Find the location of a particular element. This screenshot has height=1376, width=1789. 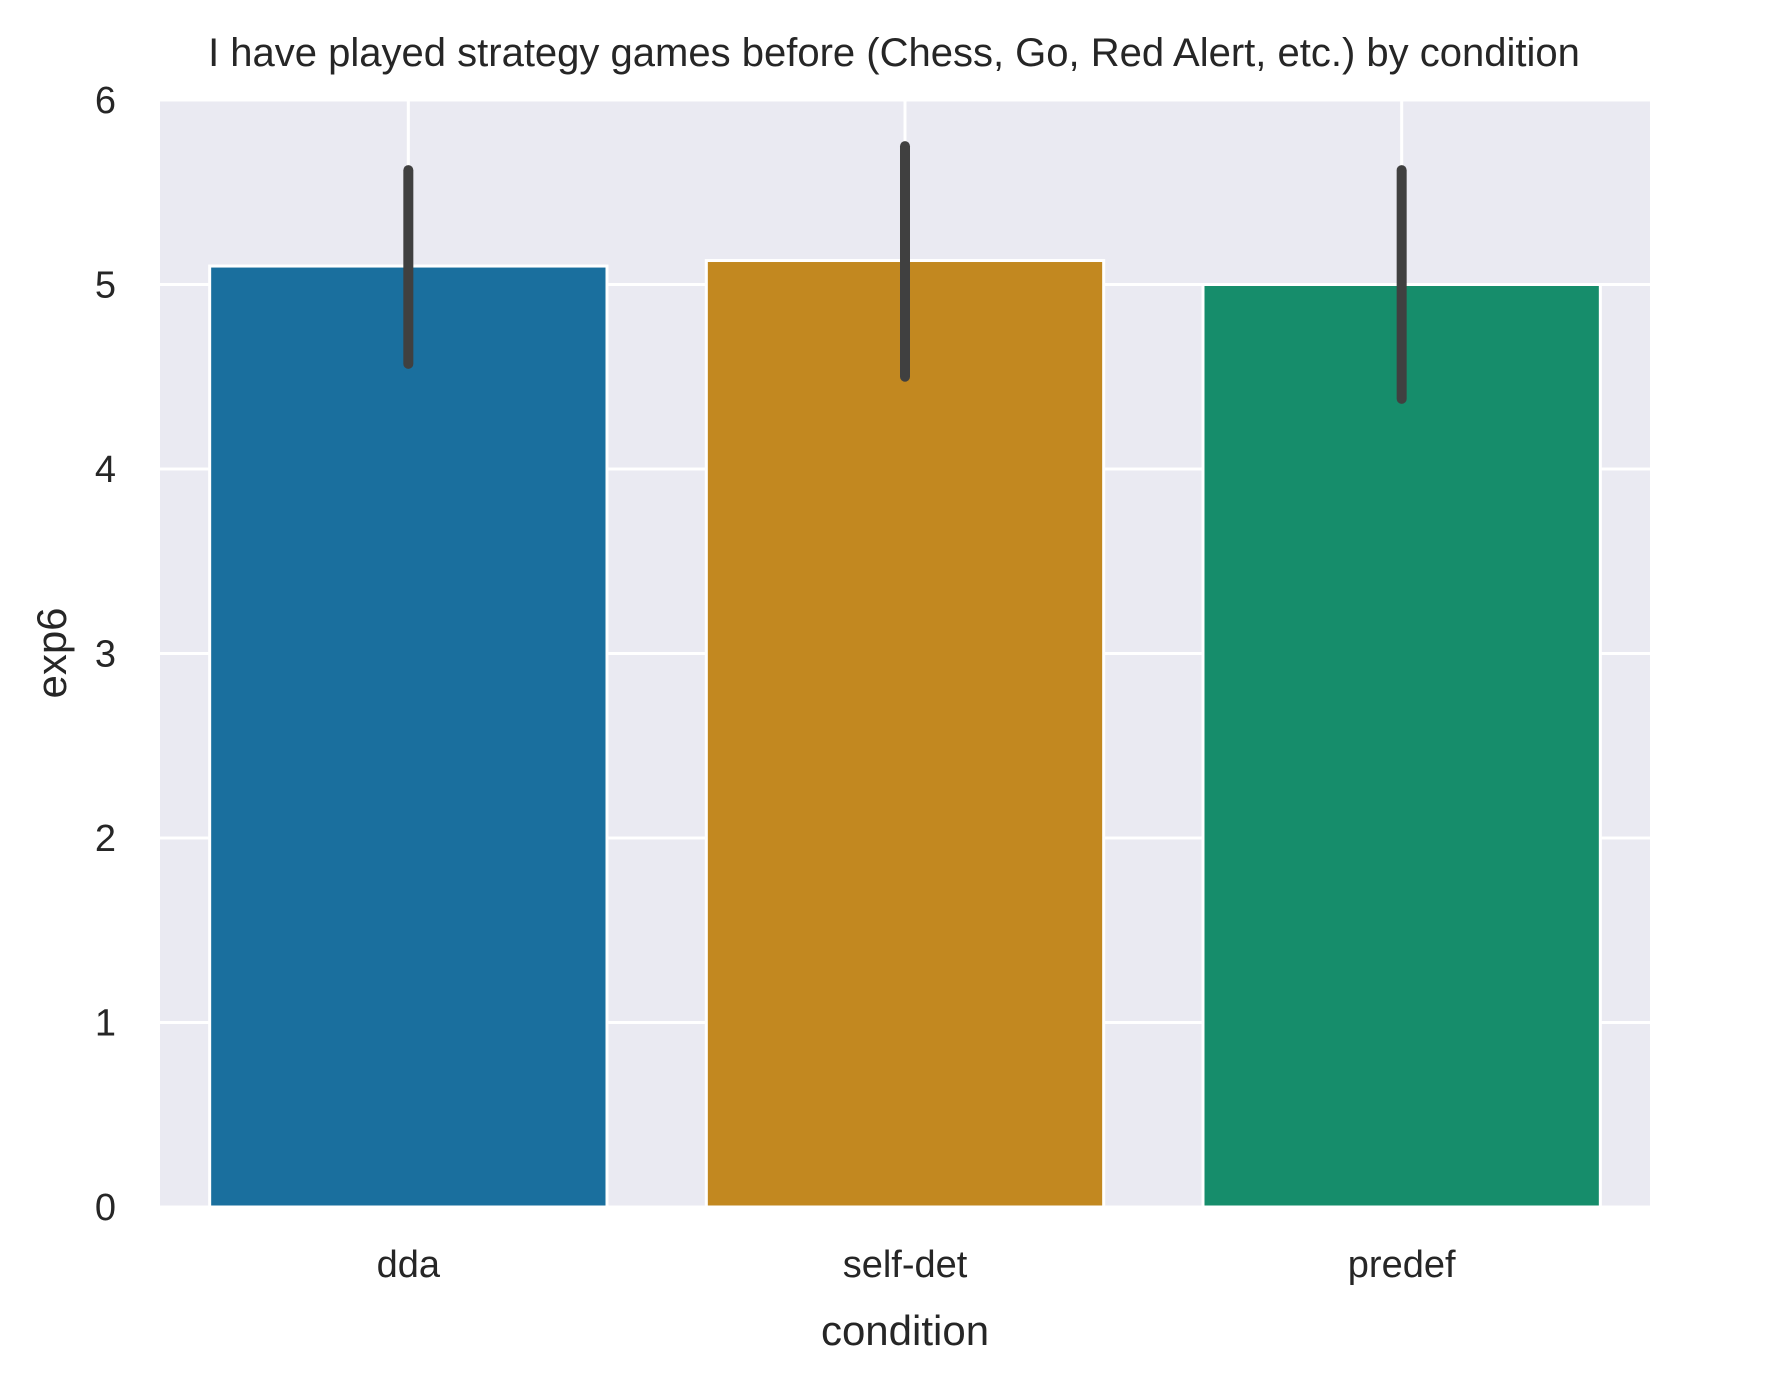

x-tick-label-self-det: self-det is located at coordinates (905, 1265).